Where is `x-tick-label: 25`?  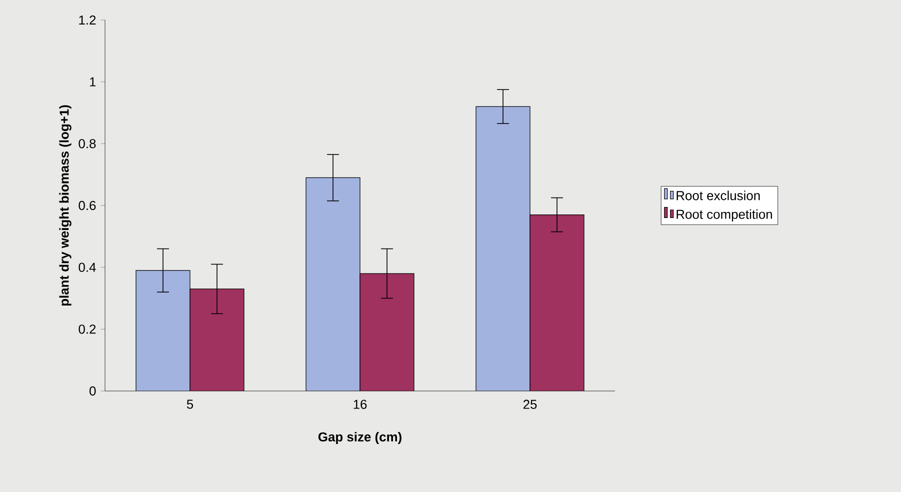 x-tick-label: 25 is located at coordinates (530, 404).